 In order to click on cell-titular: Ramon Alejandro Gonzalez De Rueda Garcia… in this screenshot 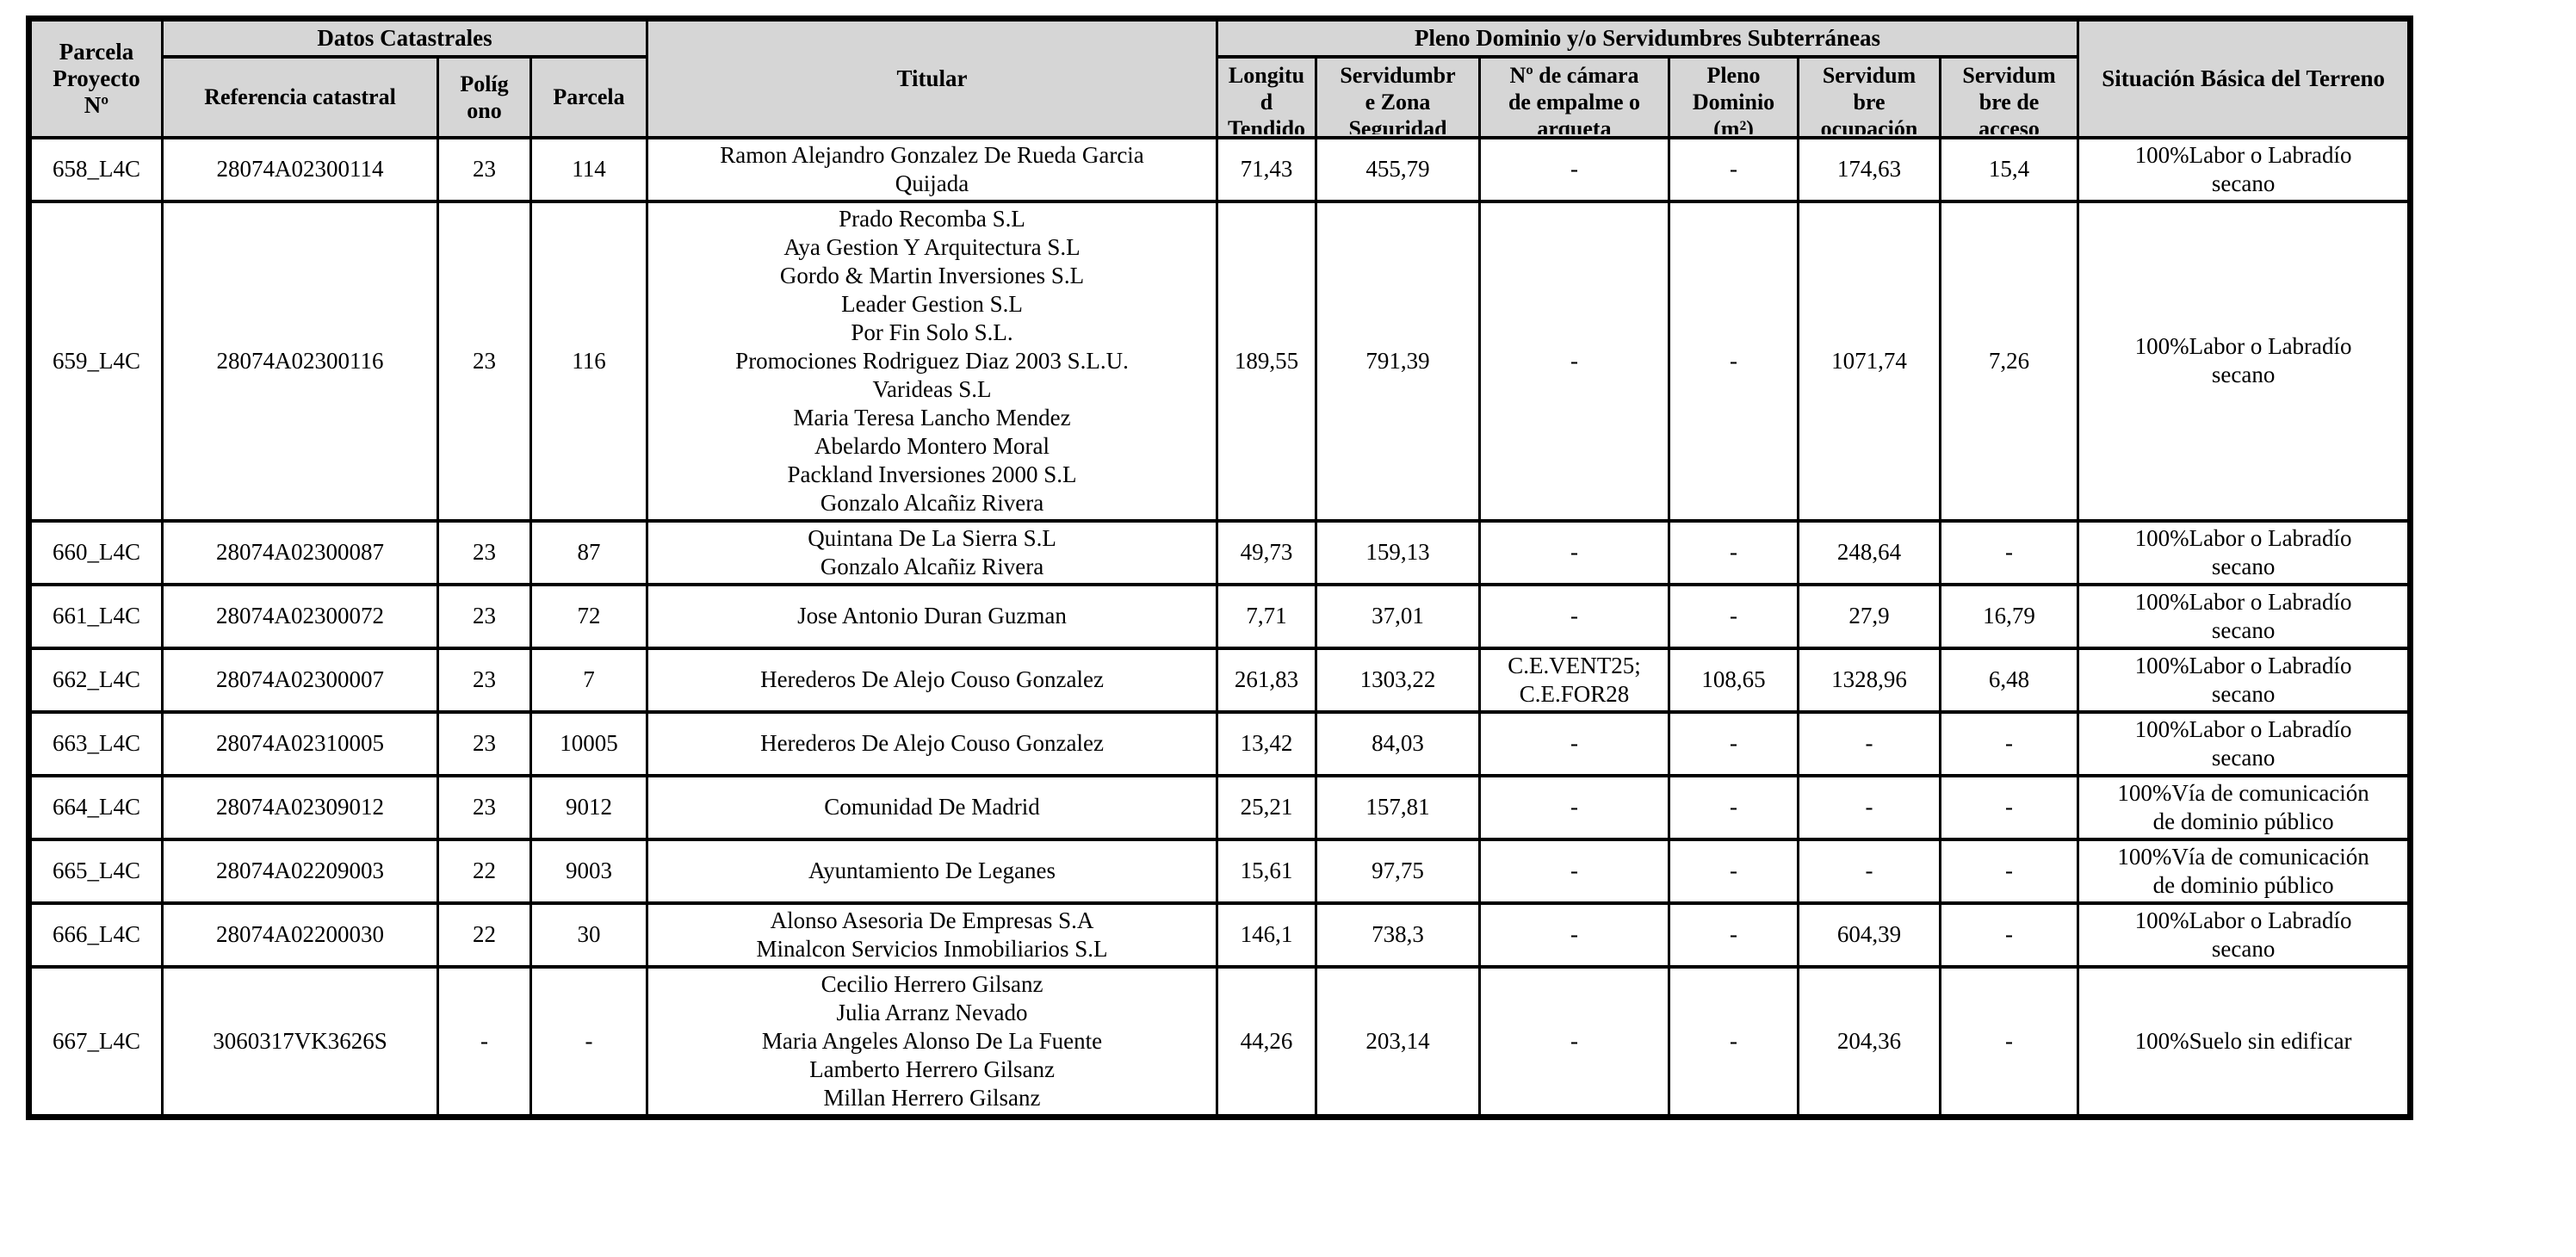, I will do `click(932, 169)`.